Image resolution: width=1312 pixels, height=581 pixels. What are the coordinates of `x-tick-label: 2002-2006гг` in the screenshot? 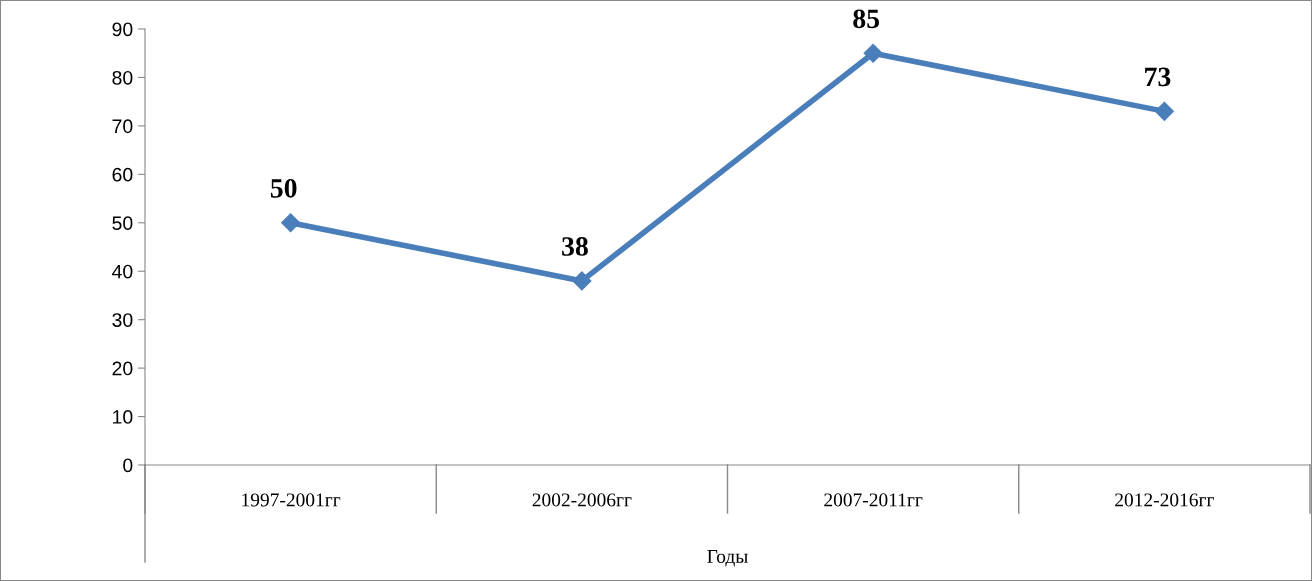 It's located at (582, 500).